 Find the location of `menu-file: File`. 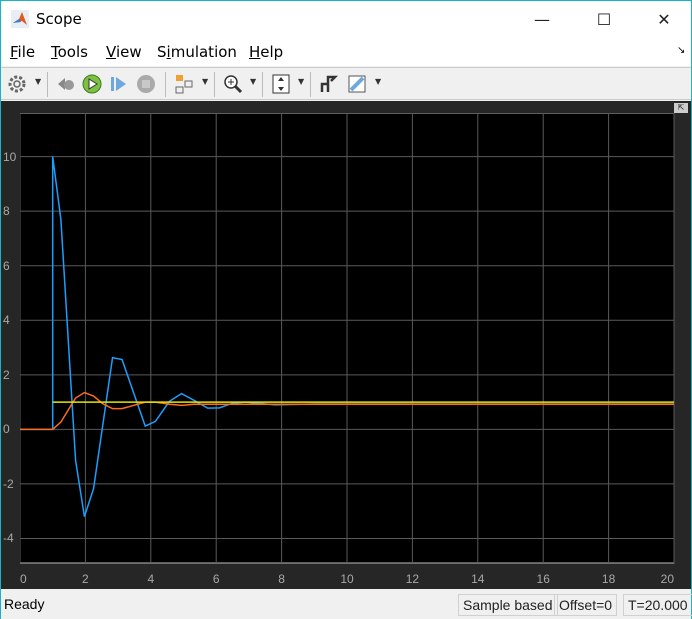

menu-file: File is located at coordinates (22, 52).